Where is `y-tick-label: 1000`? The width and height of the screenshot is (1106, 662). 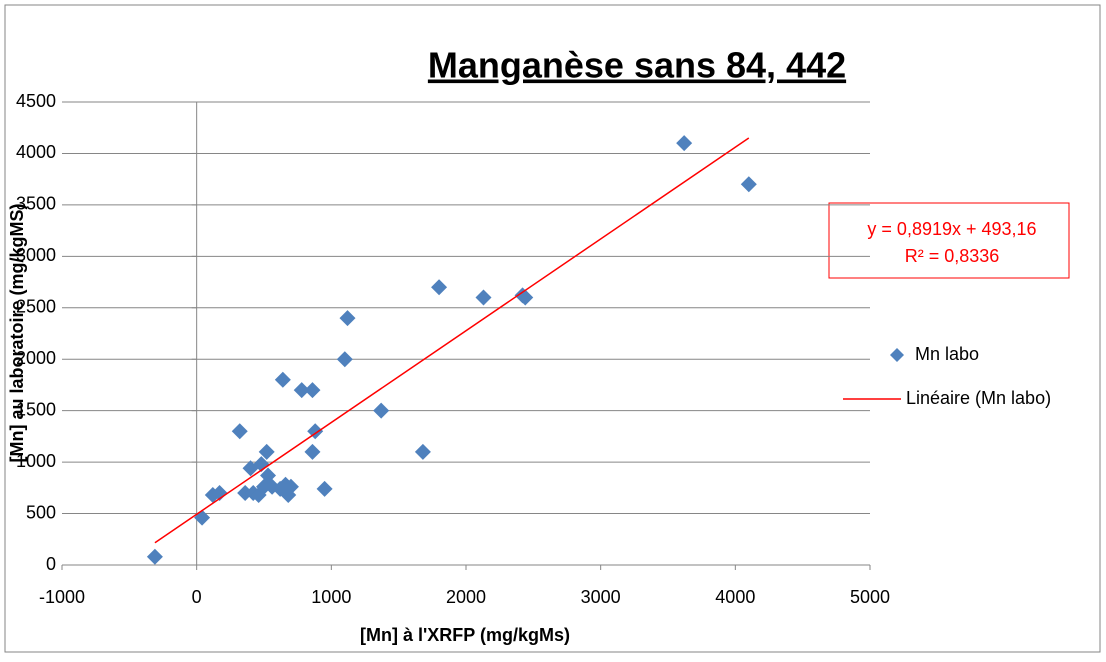
y-tick-label: 1000 is located at coordinates (36, 461).